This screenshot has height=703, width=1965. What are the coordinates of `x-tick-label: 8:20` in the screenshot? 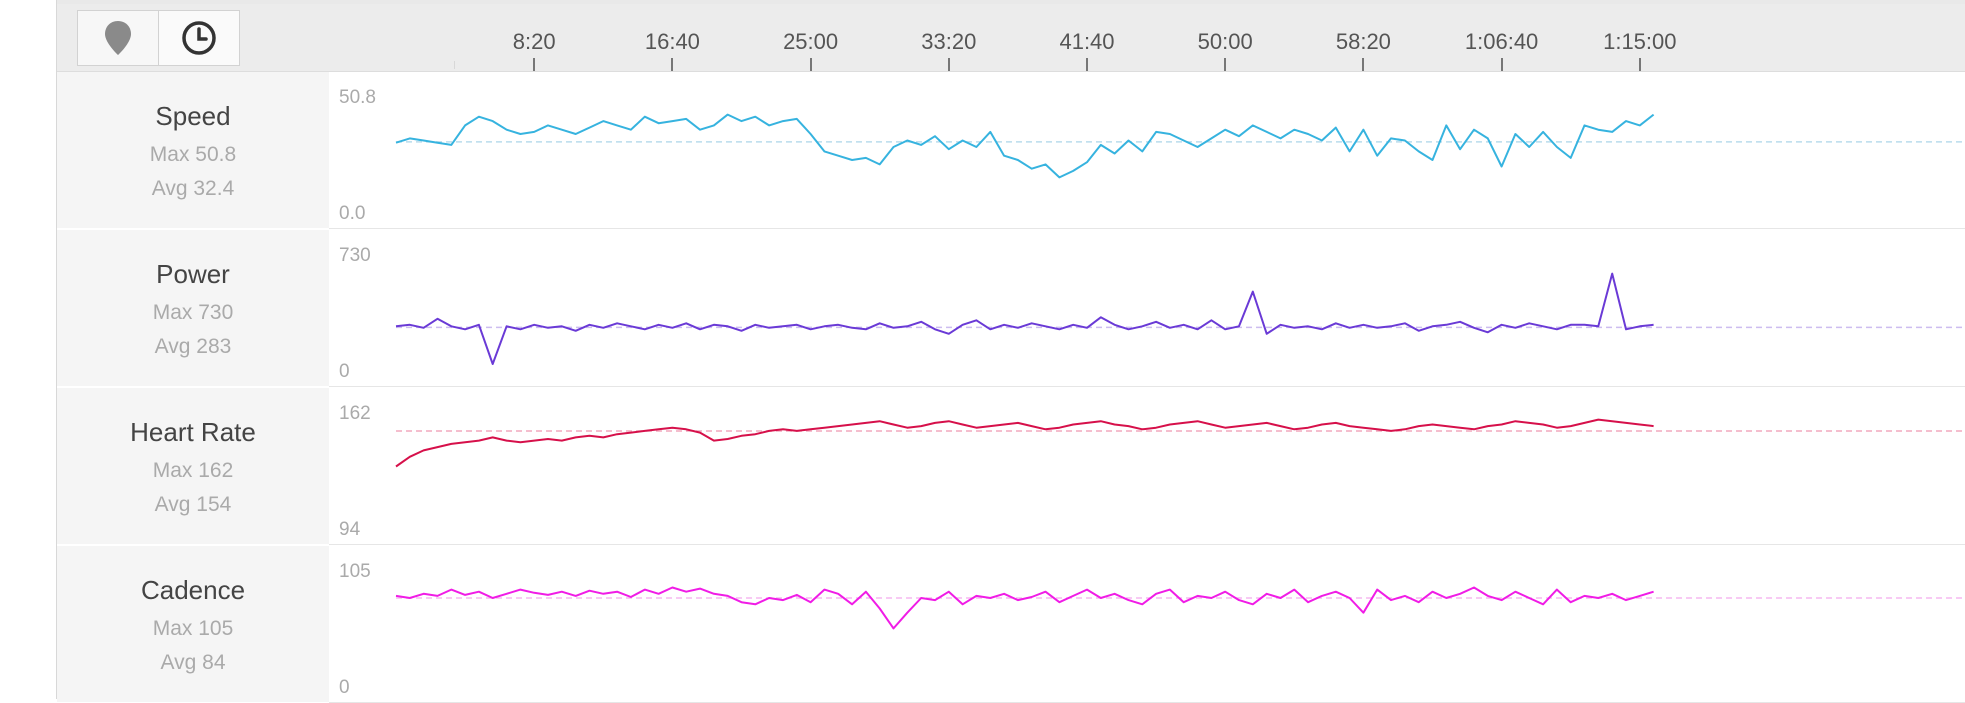 It's located at (534, 41).